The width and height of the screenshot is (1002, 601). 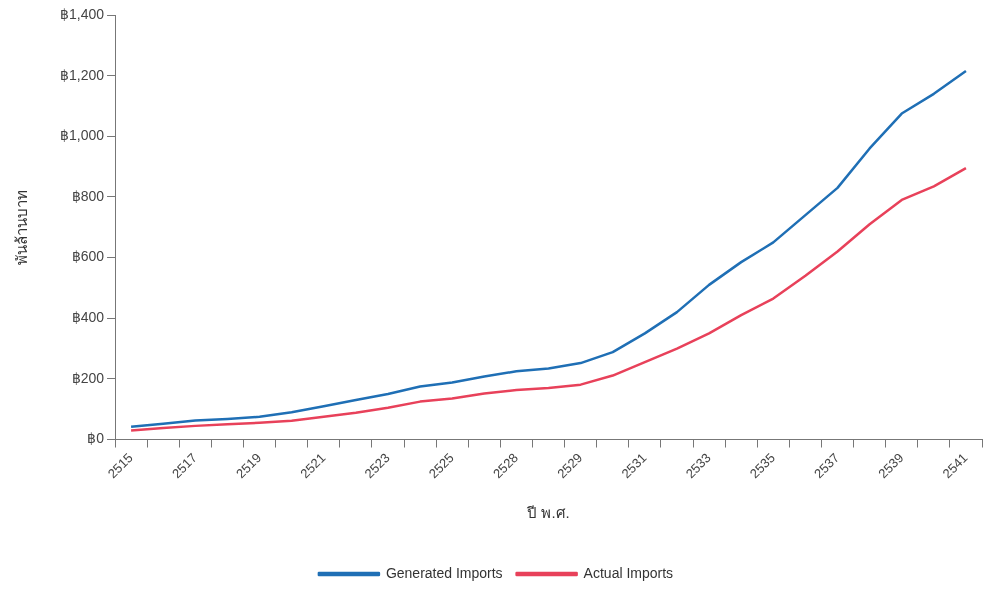 I want to click on y-tick-label: ฿0, so click(x=96, y=438).